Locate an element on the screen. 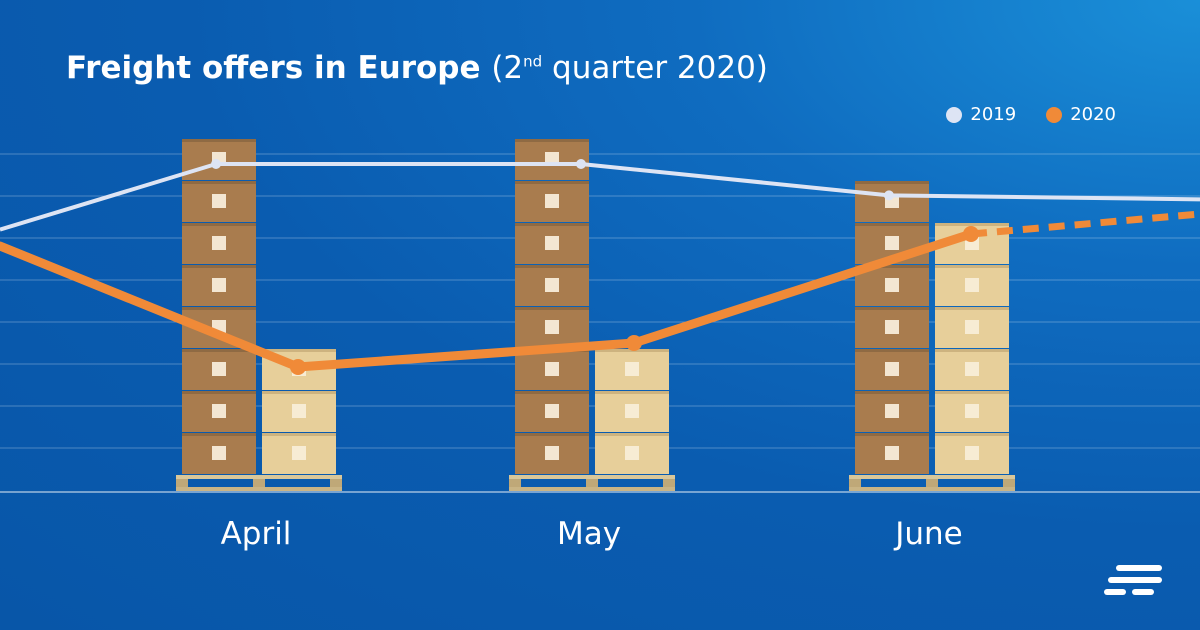 The width and height of the screenshot is (1200, 630). series-2020-projection is located at coordinates (1085, 224).